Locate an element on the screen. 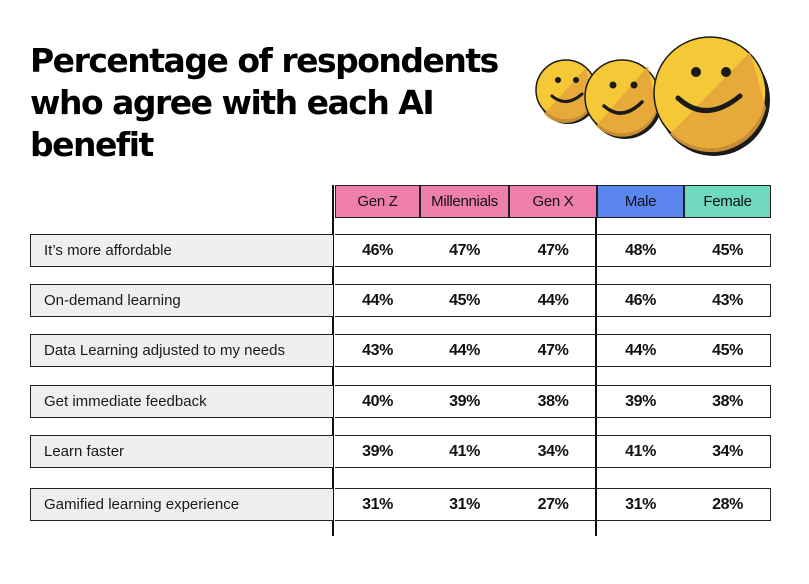 This screenshot has height=584, width=809. table-group-divider is located at coordinates (596, 360).